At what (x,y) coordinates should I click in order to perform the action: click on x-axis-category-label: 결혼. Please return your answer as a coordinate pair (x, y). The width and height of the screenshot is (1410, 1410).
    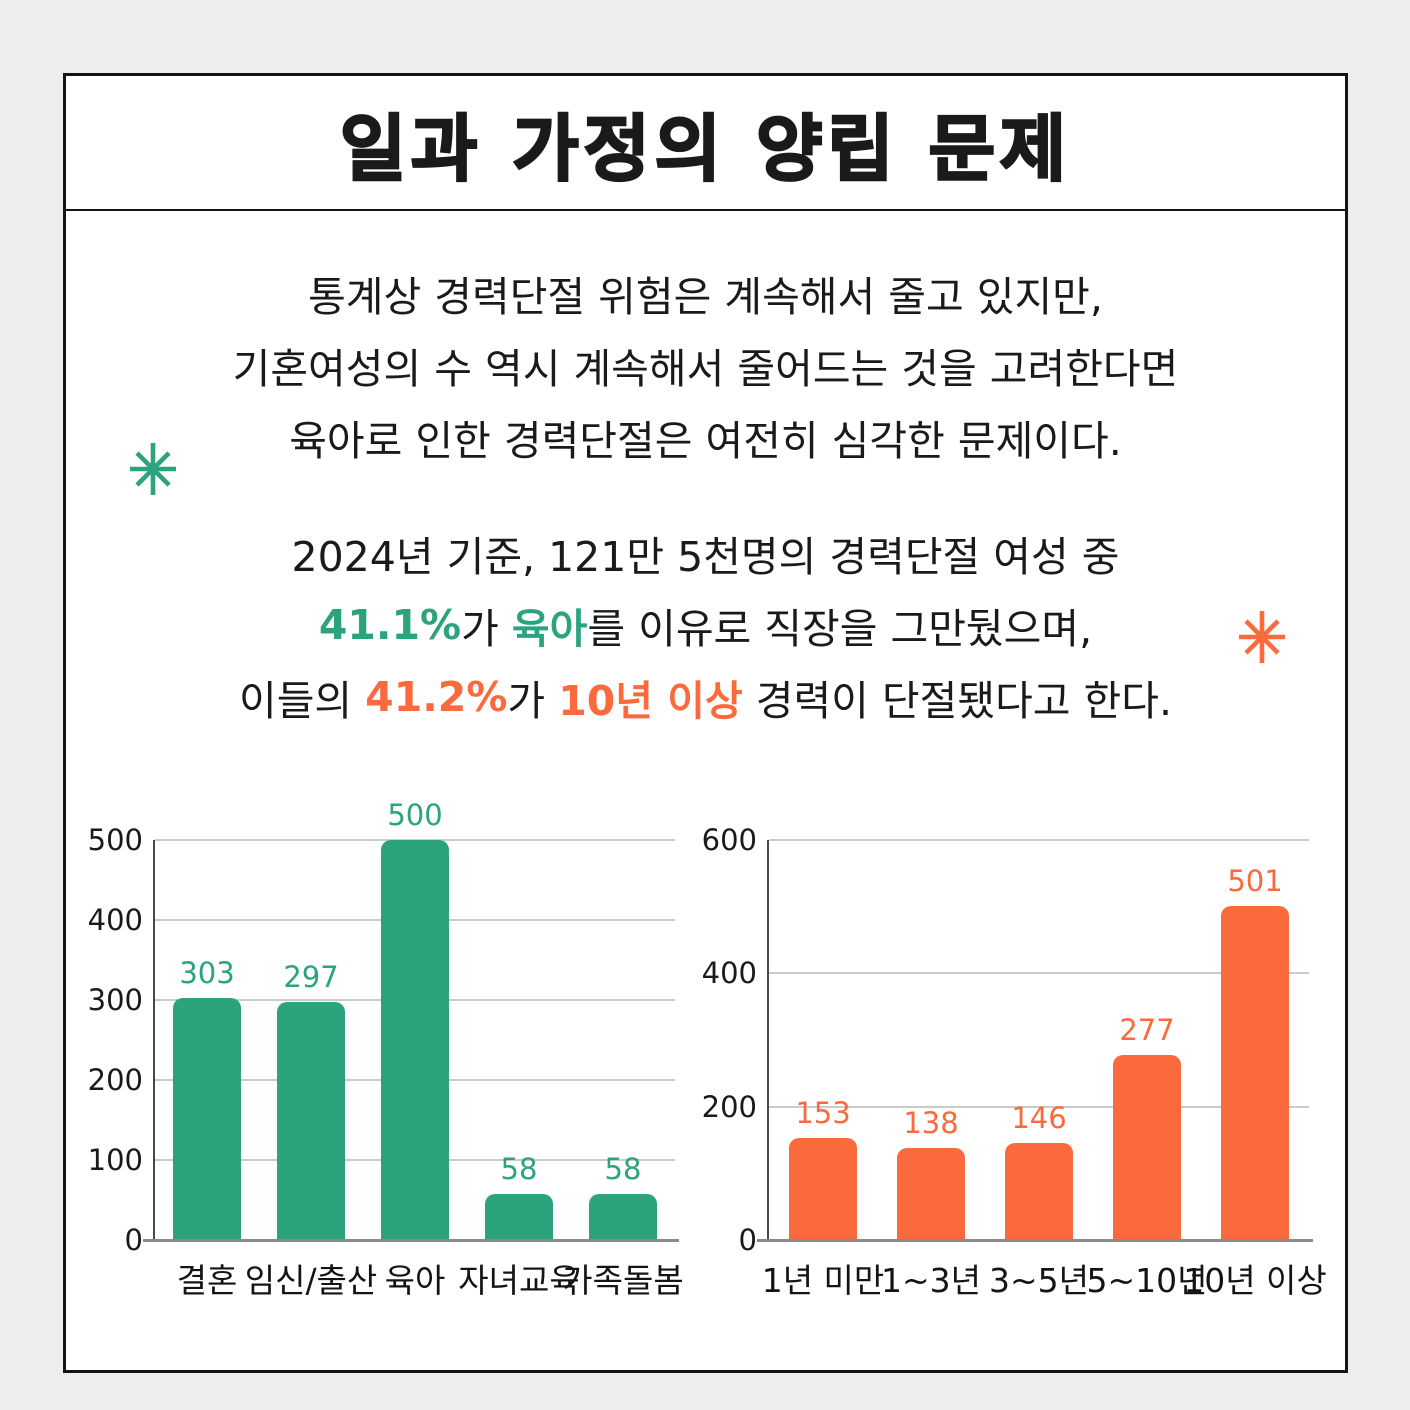
    Looking at the image, I should click on (207, 1280).